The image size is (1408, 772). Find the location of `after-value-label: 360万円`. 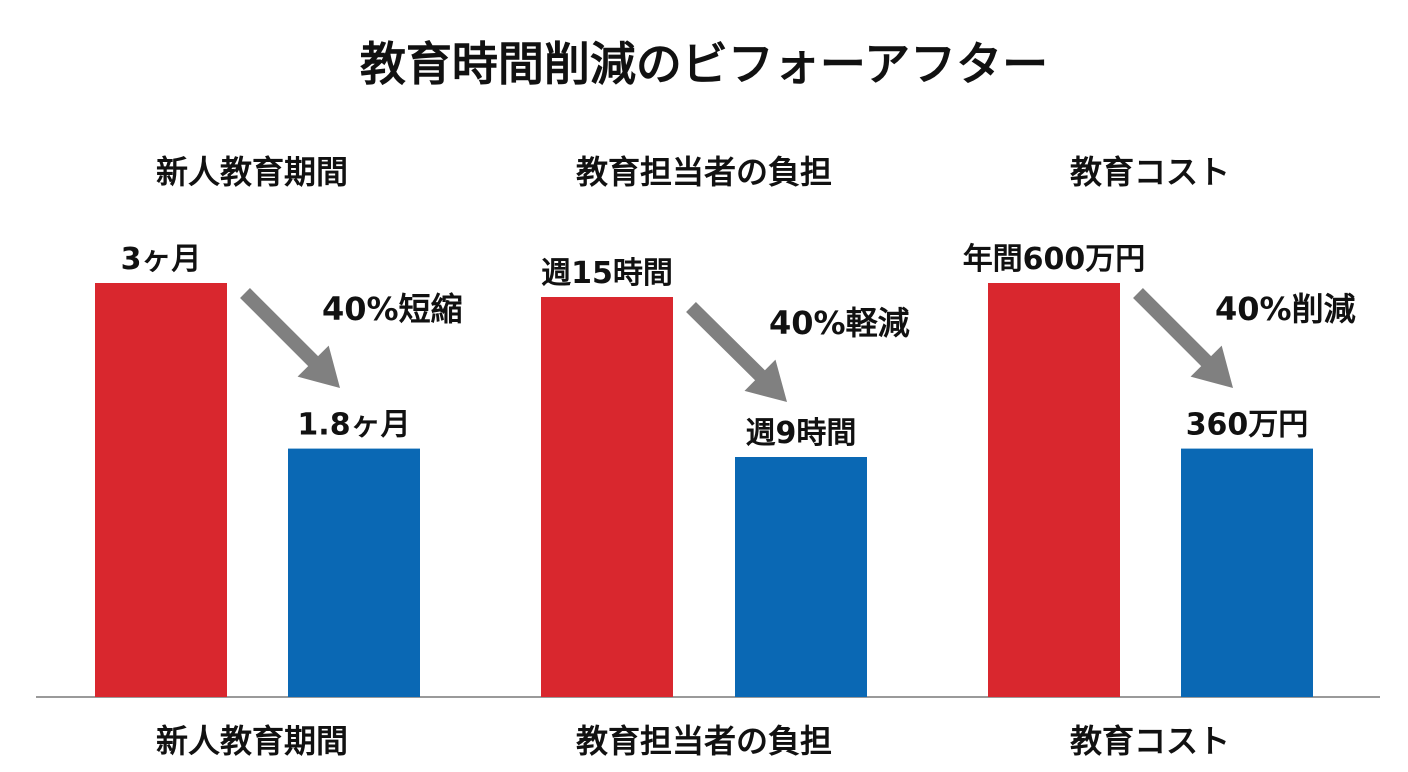

after-value-label: 360万円 is located at coordinates (1247, 425).